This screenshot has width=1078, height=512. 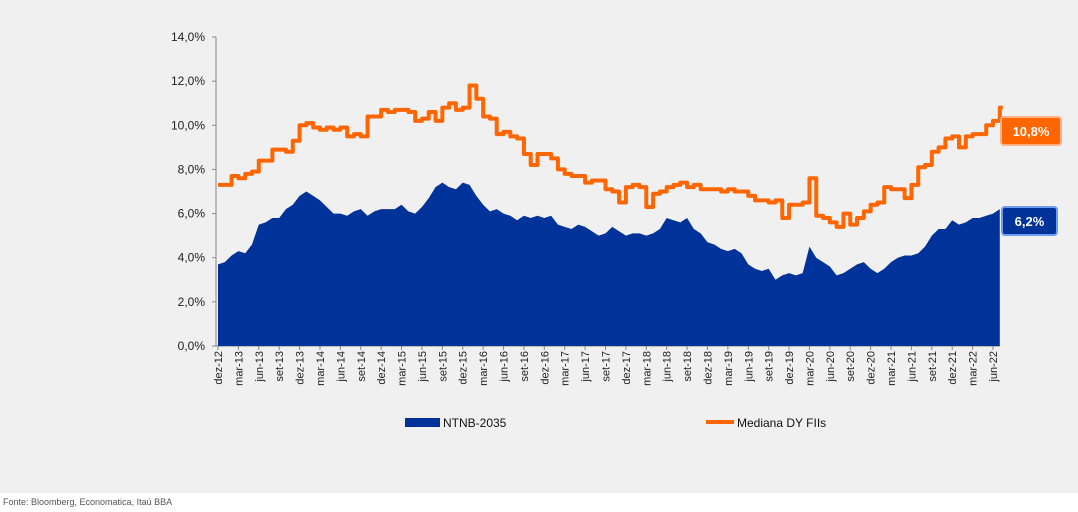 I want to click on x-tick-label: mar-18, so click(x=647, y=368).